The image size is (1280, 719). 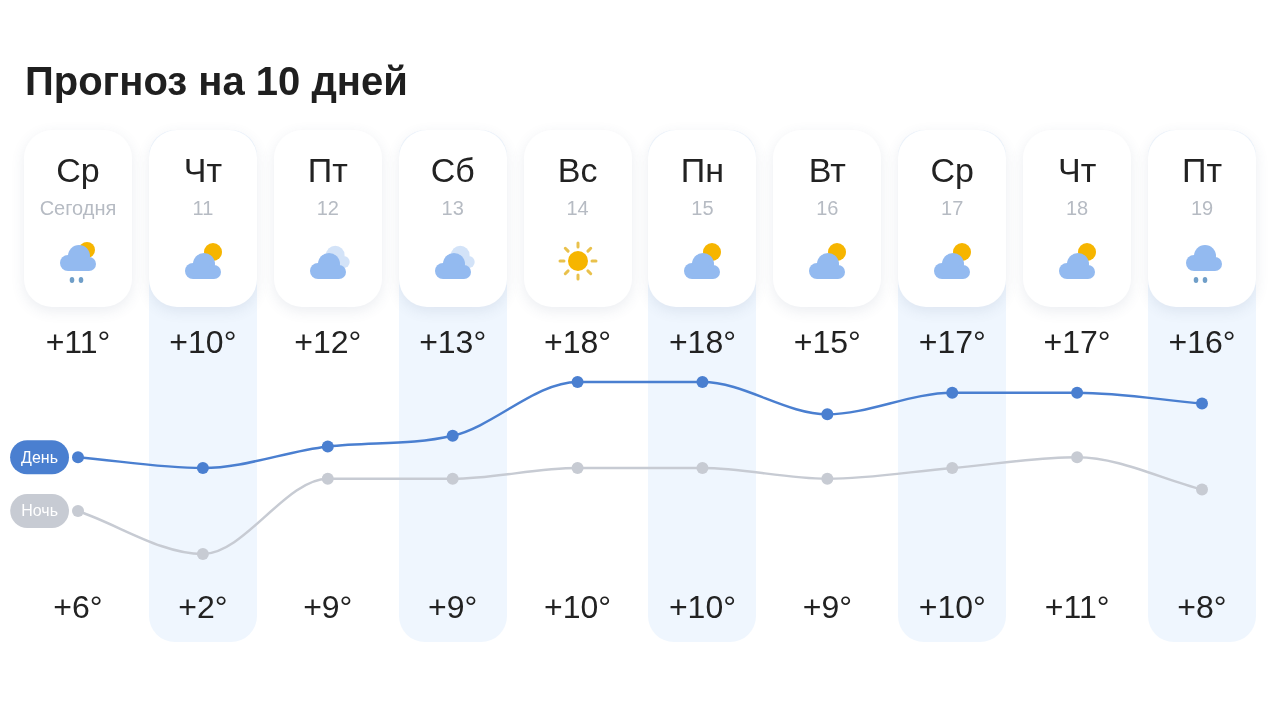 What do you see at coordinates (78, 607) in the screenshot?
I see `data-label: +6°` at bounding box center [78, 607].